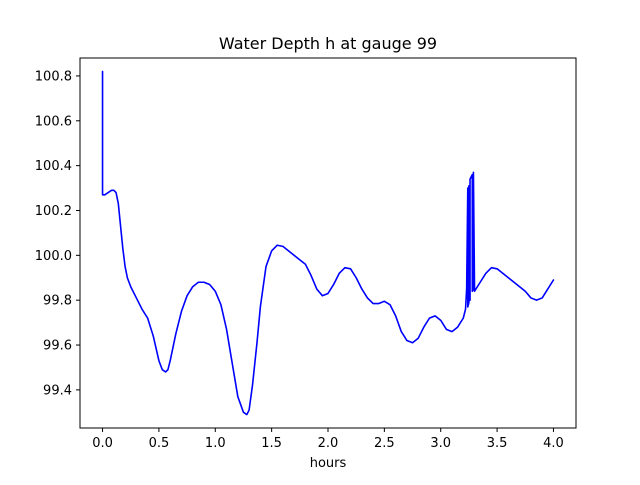 Image resolution: width=640 pixels, height=485 pixels. I want to click on y-tick-label: 99.4, so click(57, 390).